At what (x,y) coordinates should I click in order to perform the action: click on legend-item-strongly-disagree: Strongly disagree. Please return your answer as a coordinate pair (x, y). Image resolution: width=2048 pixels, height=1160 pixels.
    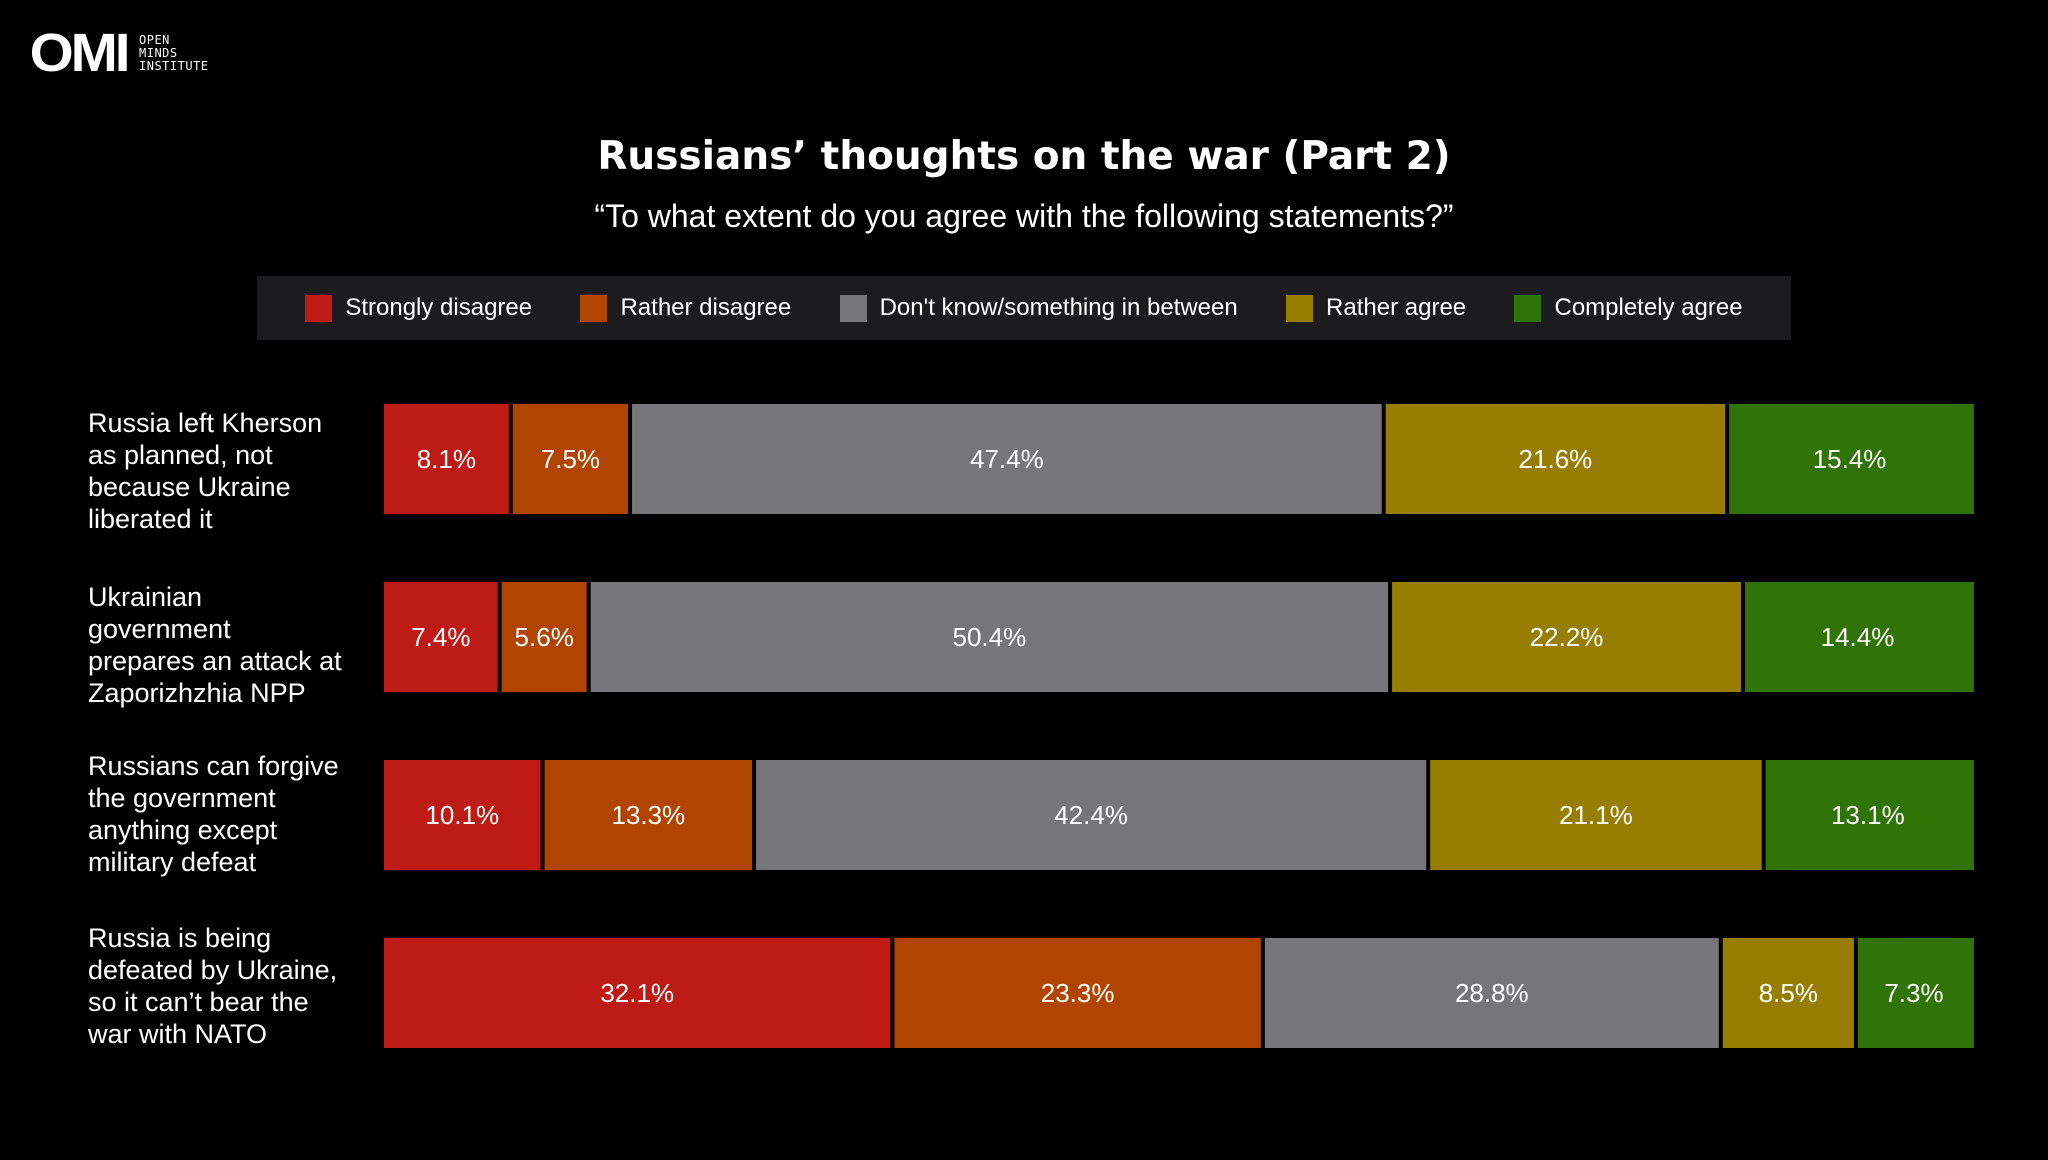
    Looking at the image, I should click on (418, 308).